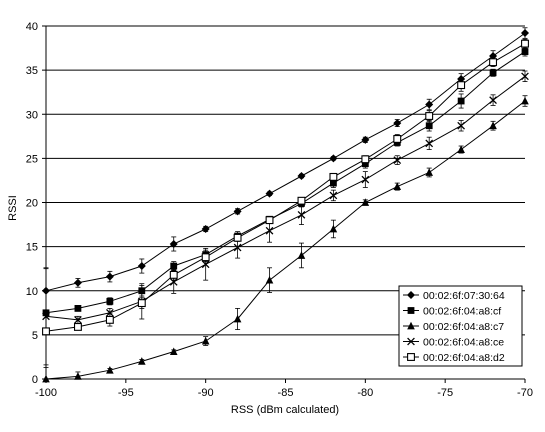 This screenshot has width=545, height=432. What do you see at coordinates (445, 393) in the screenshot?
I see `x-tick-label: -75` at bounding box center [445, 393].